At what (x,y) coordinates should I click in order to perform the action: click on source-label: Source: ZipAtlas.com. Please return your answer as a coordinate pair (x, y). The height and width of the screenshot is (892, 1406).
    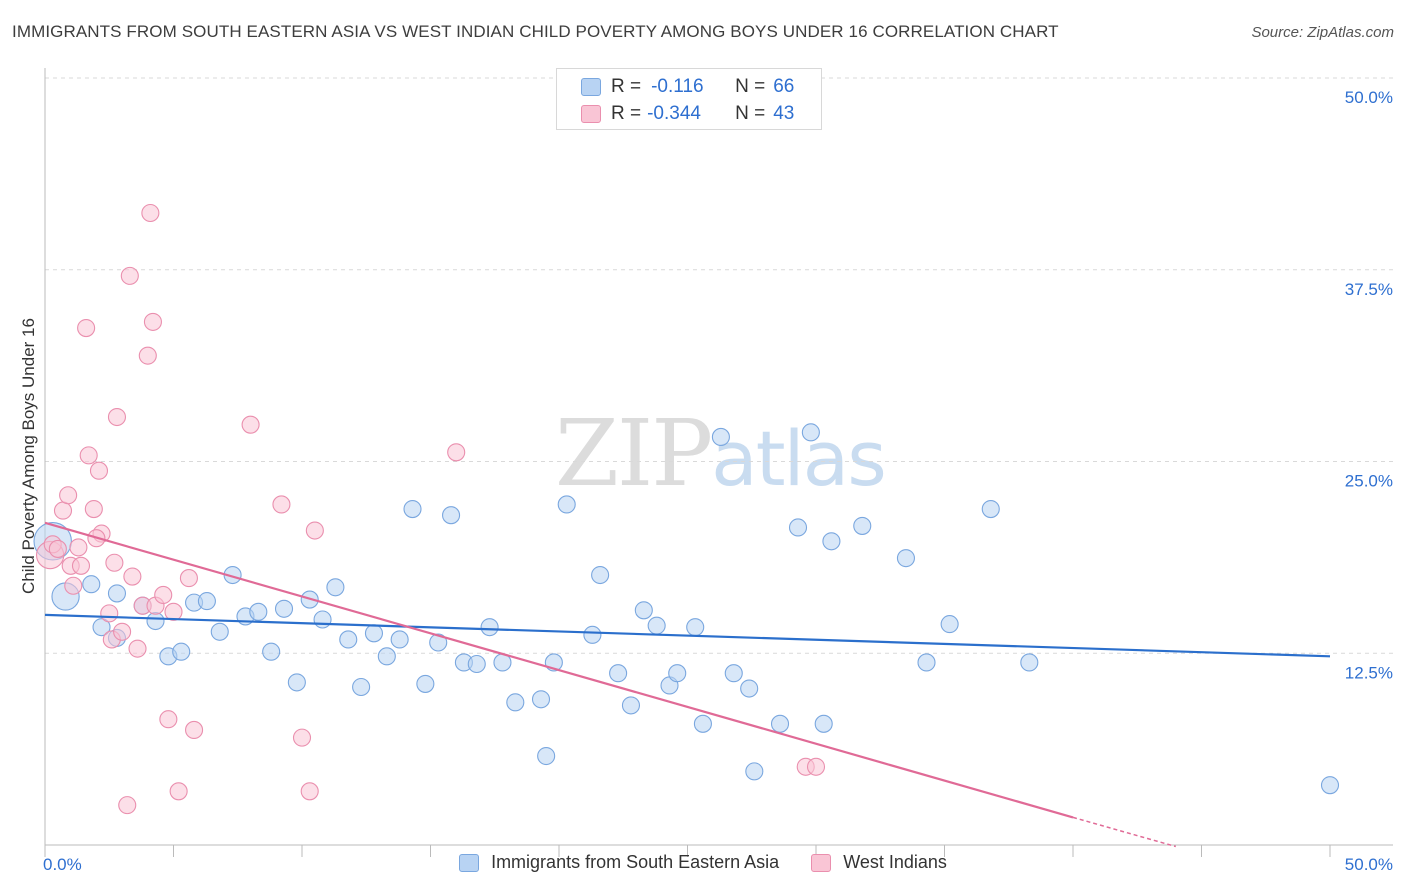
    Looking at the image, I should click on (1322, 32).